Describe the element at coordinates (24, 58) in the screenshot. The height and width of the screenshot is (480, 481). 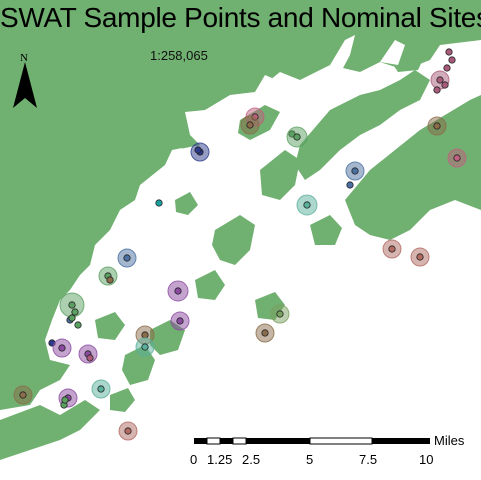
I see `north-label: N` at that location.